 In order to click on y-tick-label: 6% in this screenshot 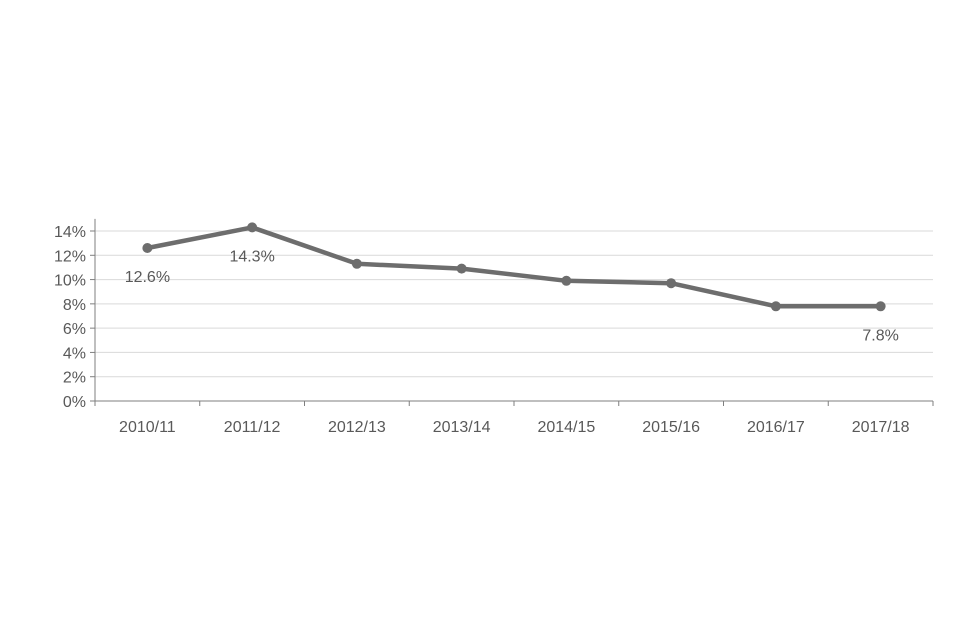, I will do `click(74, 329)`.